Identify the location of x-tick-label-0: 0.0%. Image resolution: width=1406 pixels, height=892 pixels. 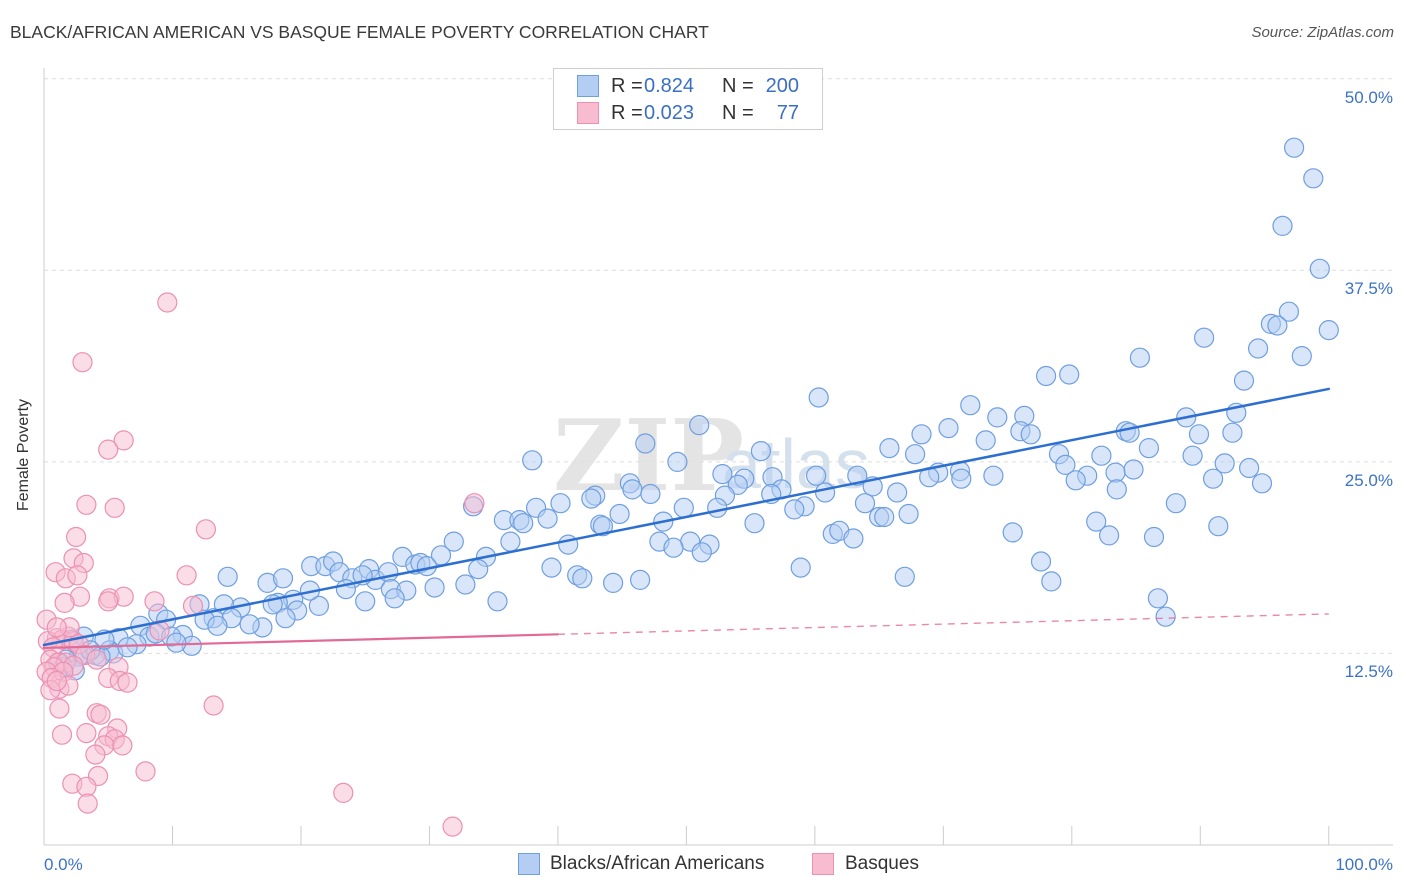
(63, 864).